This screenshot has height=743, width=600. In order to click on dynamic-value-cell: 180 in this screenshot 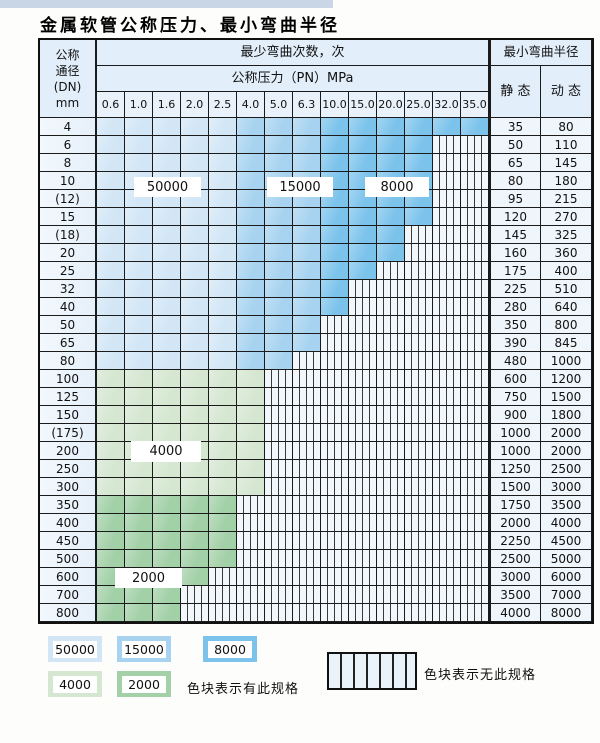, I will do `click(566, 181)`.